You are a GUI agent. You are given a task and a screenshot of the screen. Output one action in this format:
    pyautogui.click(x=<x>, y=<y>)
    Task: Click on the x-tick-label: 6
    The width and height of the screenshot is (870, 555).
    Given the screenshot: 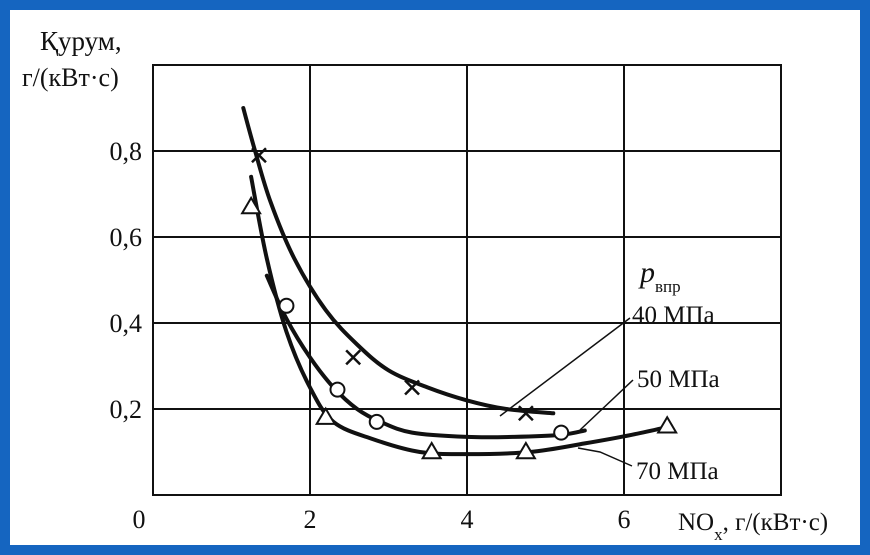 What is the action you would take?
    pyautogui.click(x=624, y=519)
    